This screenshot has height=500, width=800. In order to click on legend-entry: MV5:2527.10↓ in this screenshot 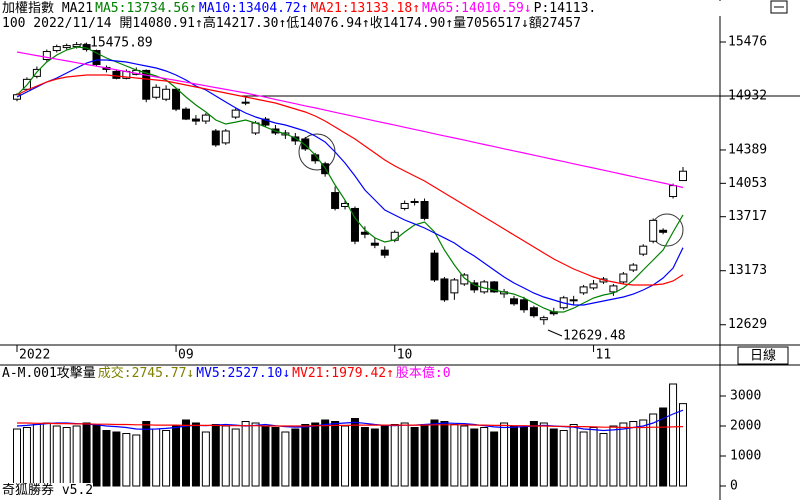, I will do `click(243, 373)`.